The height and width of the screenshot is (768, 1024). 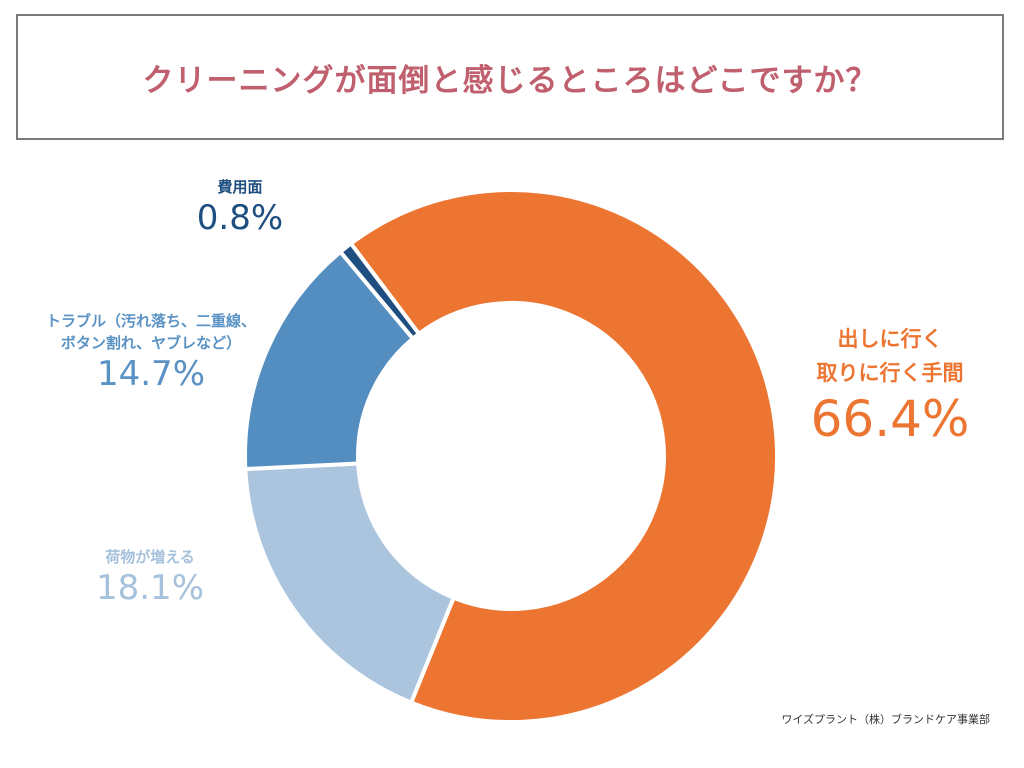 I want to click on label-name: トラブル（汚れ落ち、二重線、, so click(x=150, y=321).